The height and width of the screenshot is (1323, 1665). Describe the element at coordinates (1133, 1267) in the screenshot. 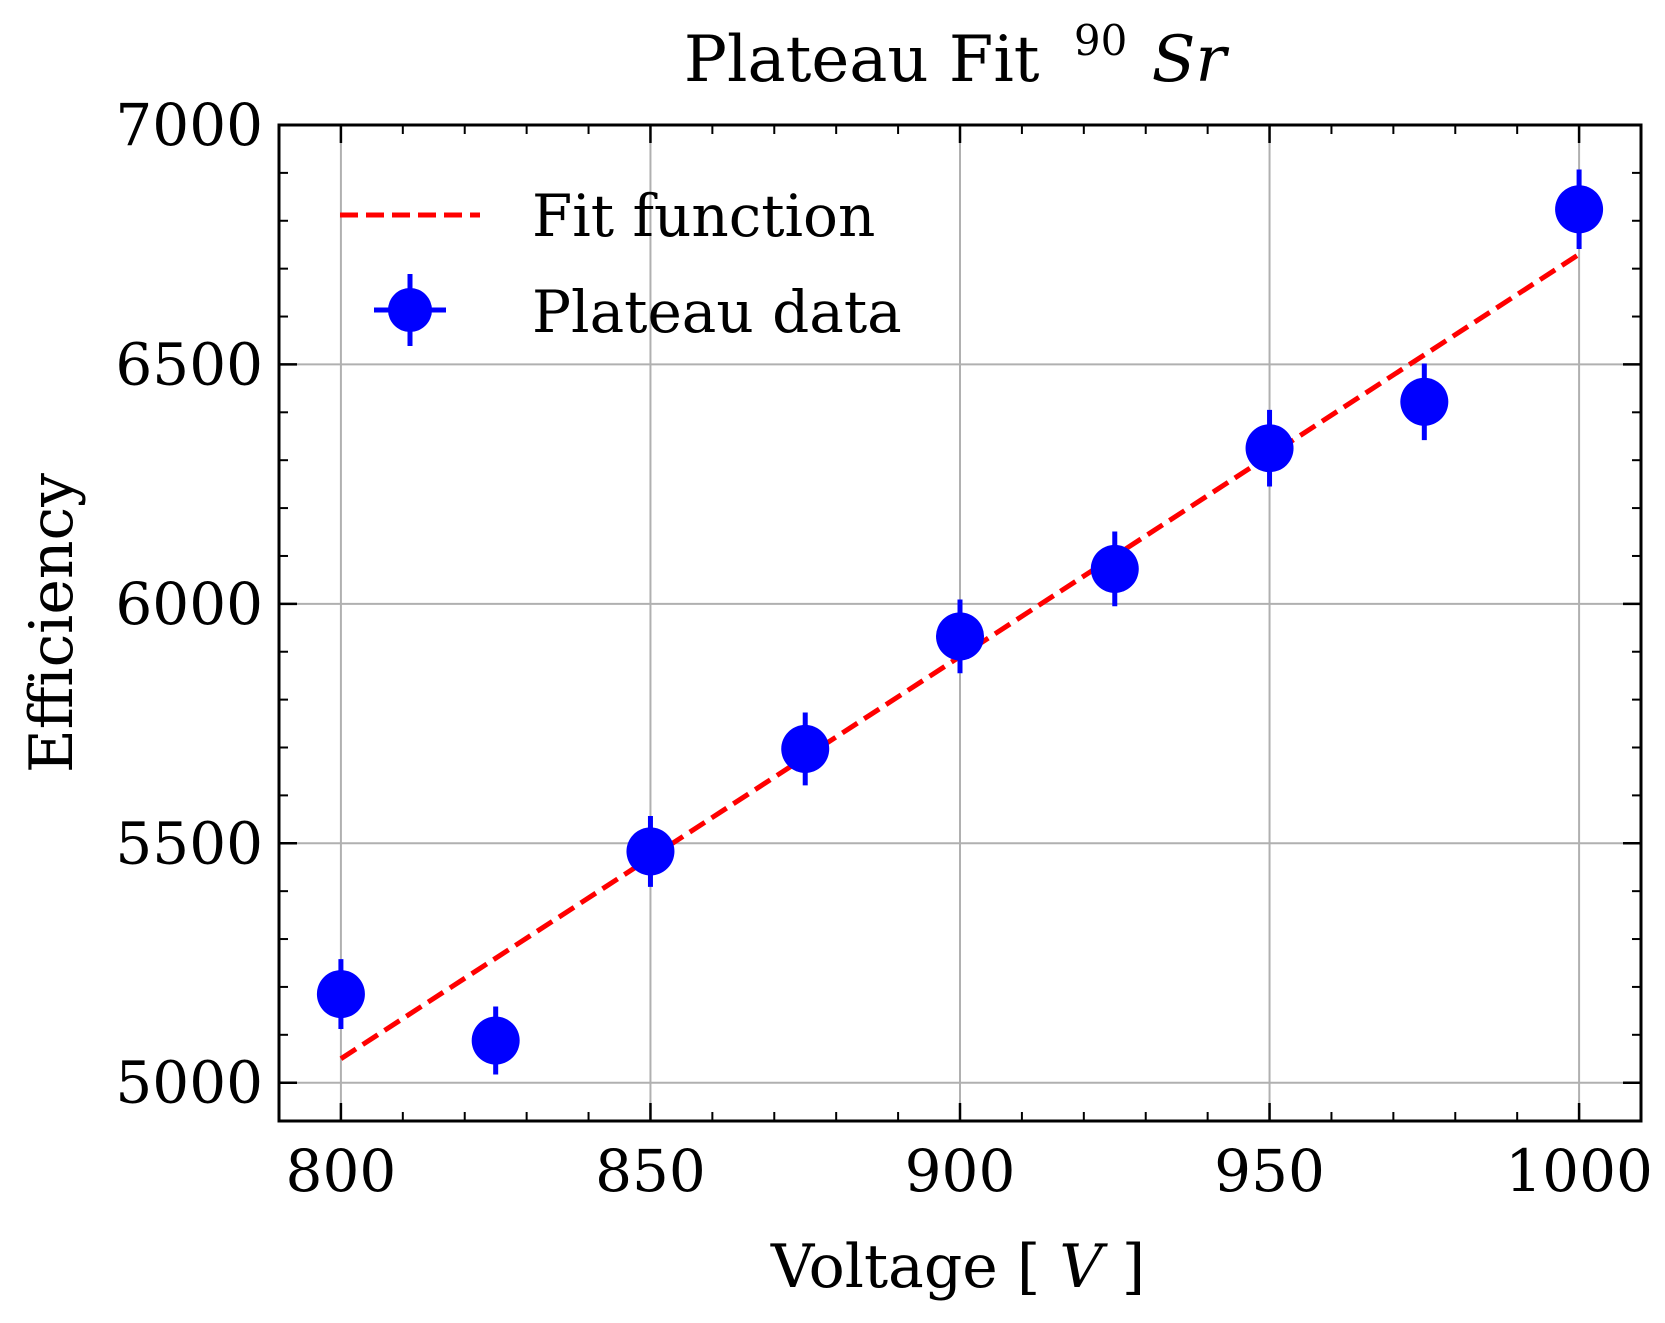

I see `x-axis-label-close: ]` at that location.